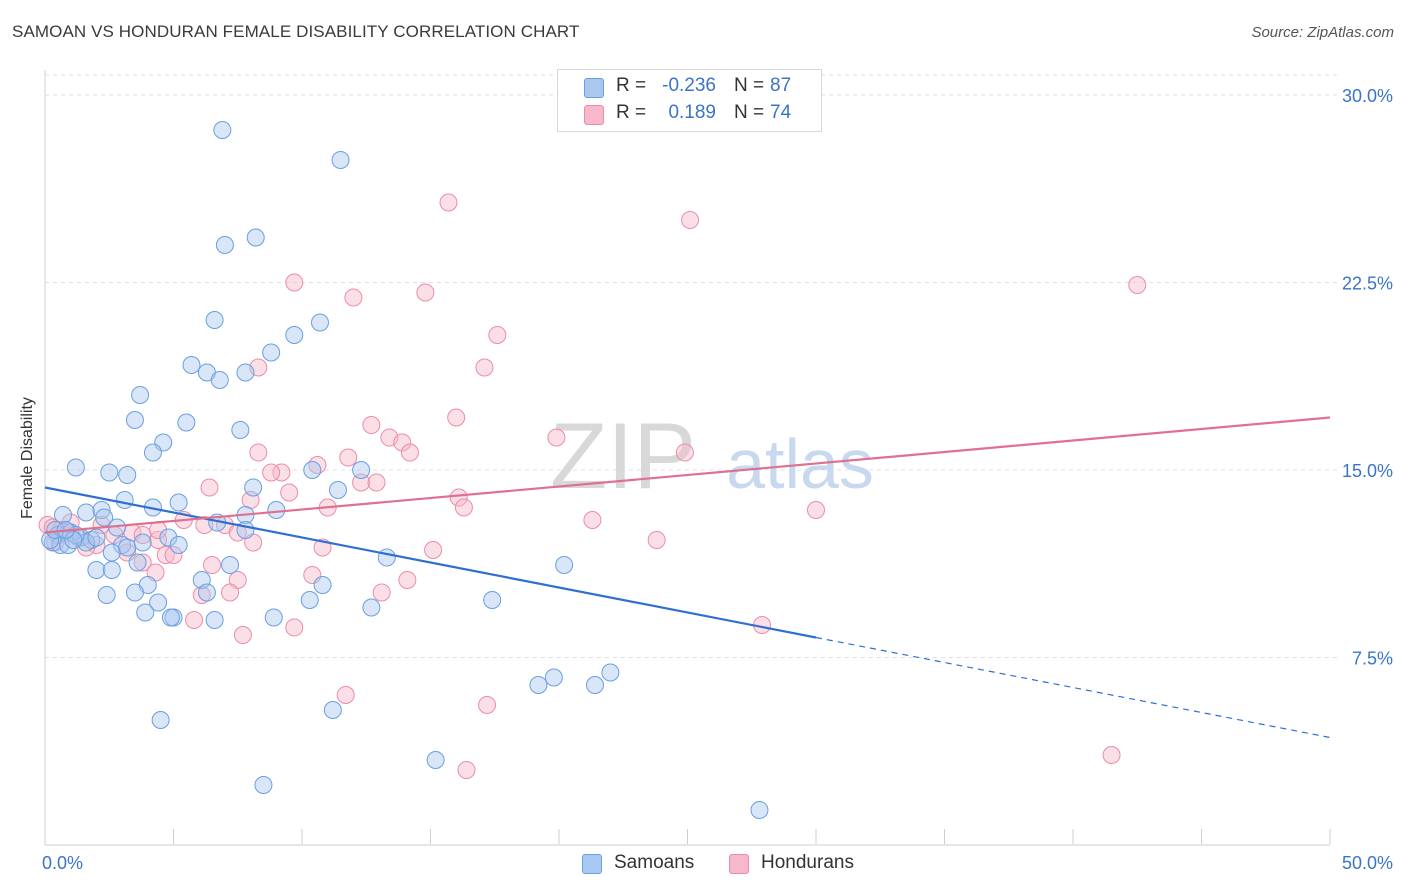 This screenshot has width=1406, height=892. Describe the element at coordinates (1372, 659) in the screenshot. I see `y-tick-label: 7.5%` at that location.